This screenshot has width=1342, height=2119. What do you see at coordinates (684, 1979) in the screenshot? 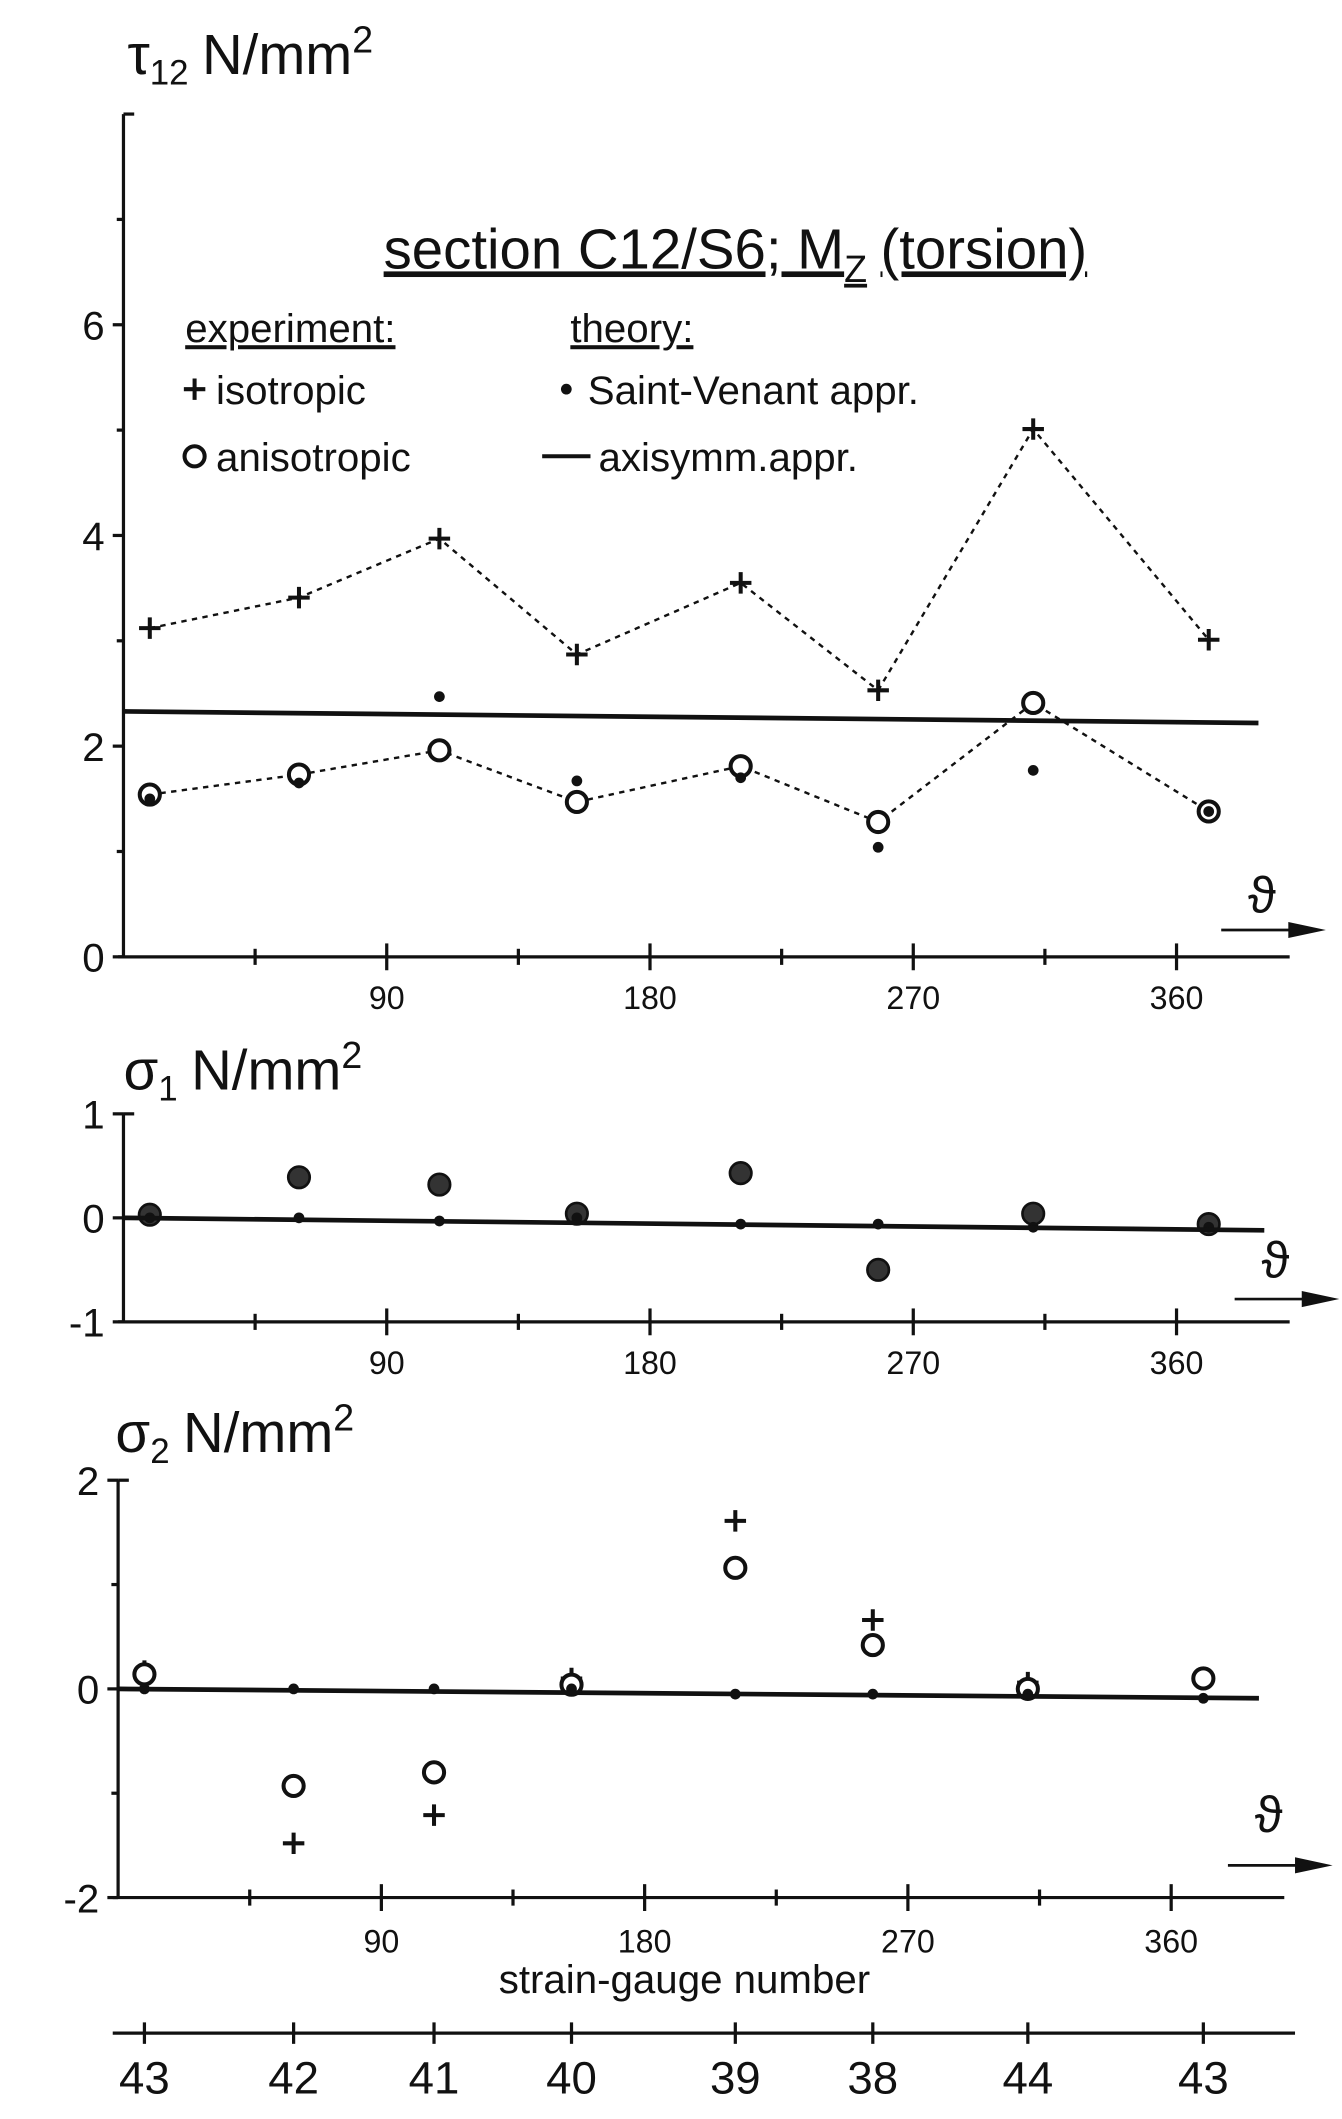
I see `gauge-axis-label: strain-gauge number` at bounding box center [684, 1979].